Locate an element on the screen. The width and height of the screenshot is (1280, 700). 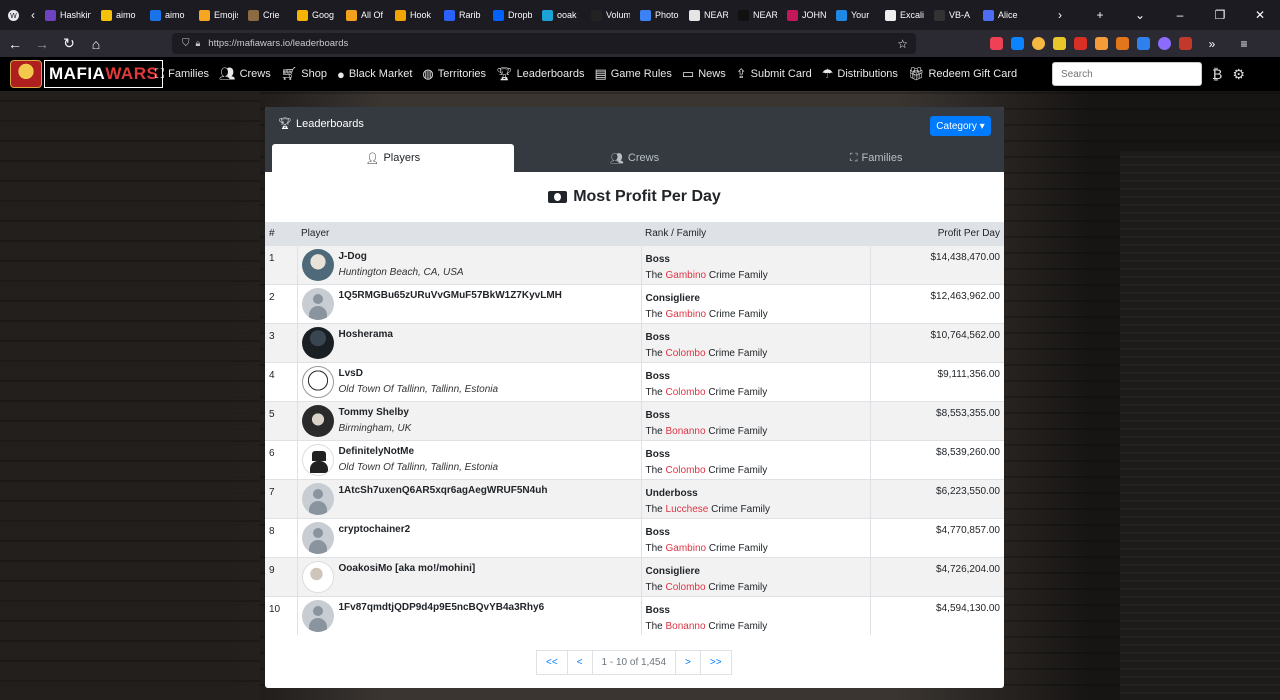
nav-game-rules: ▤ Game Rules is located at coordinates (632, 74).